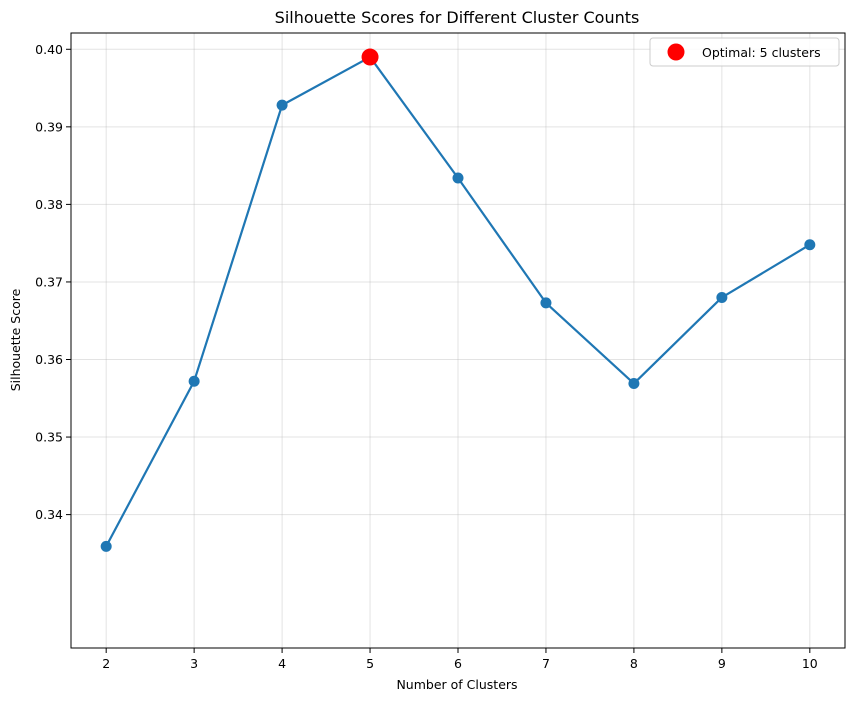  I want to click on legend-box, so click(744, 52).